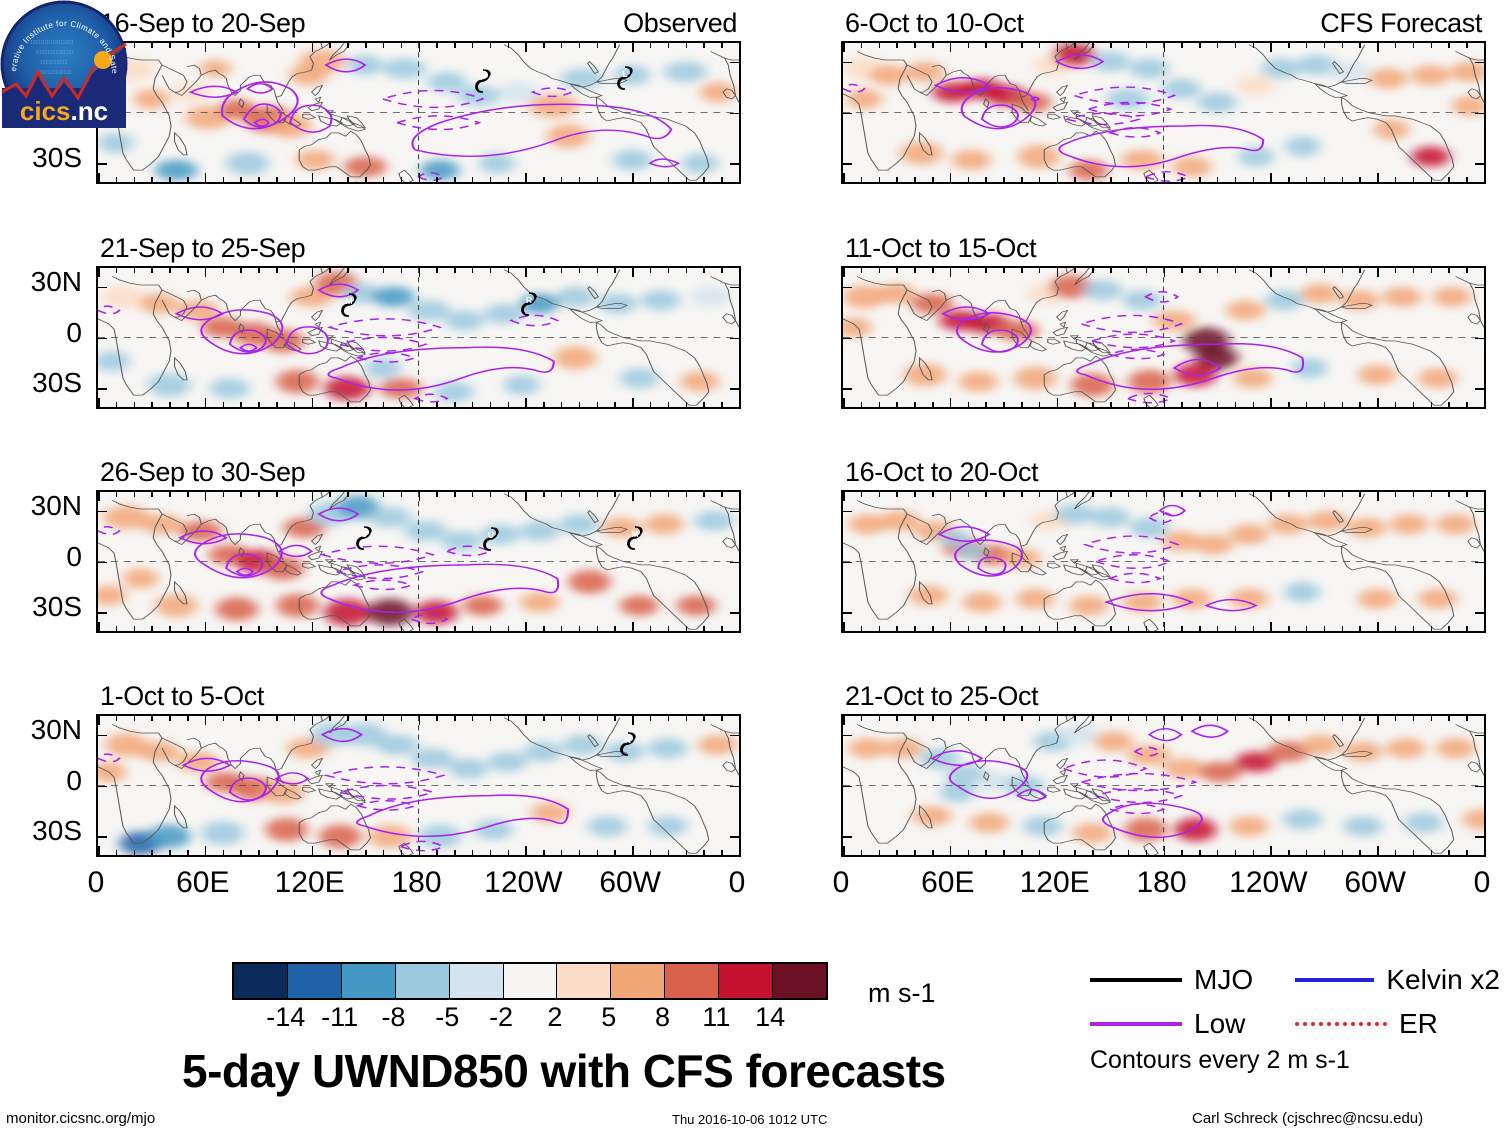 This screenshot has width=1510, height=1137. I want to click on column-label-forecast: CFS Forecast, so click(1401, 23).